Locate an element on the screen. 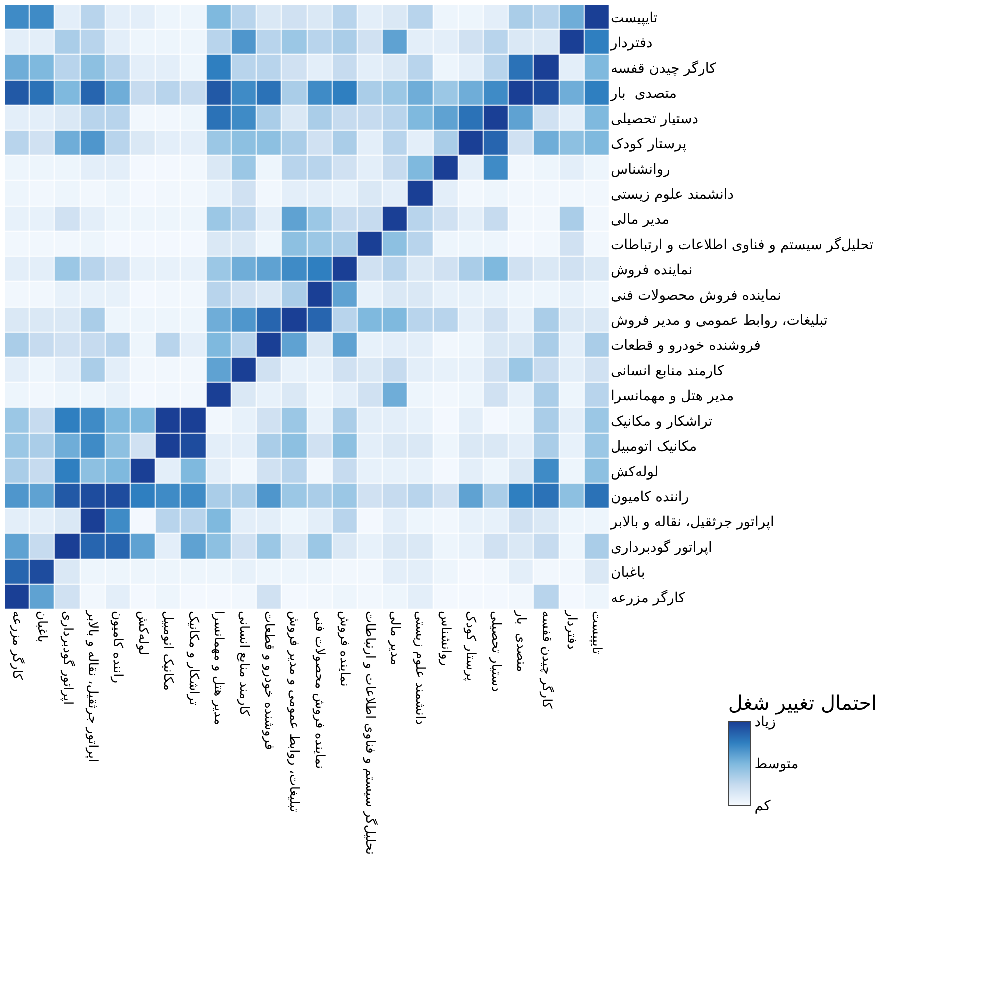 This screenshot has width=1000, height=1000. y-tick-label: نماینده فروش محصولات فنی is located at coordinates (696, 296).